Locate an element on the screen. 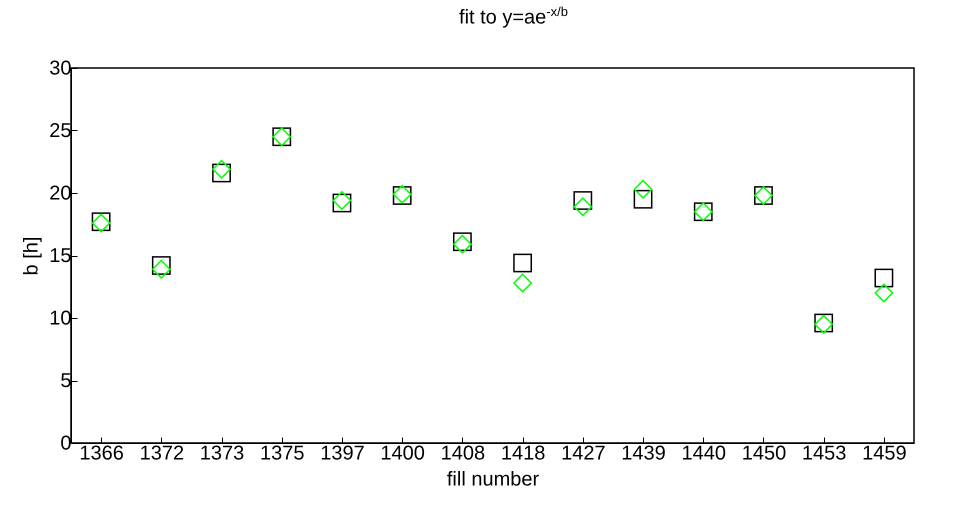 Image resolution: width=953 pixels, height=505 pixels. x-tick-label: 1375 is located at coordinates (282, 453).